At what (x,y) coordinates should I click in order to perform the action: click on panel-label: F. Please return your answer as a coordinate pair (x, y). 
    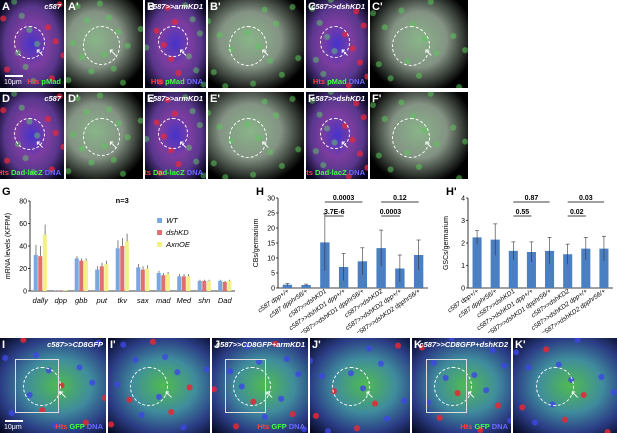
    Looking at the image, I should click on (311, 99).